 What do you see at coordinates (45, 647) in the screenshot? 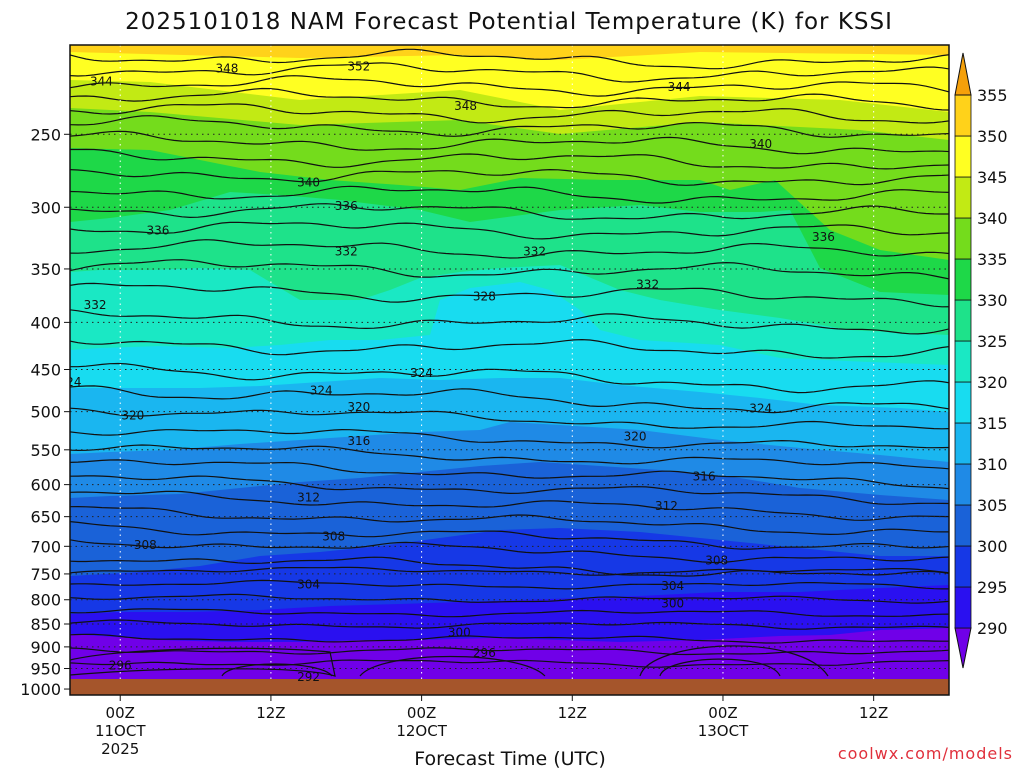
I see `y-tick-label: 900` at bounding box center [45, 647].